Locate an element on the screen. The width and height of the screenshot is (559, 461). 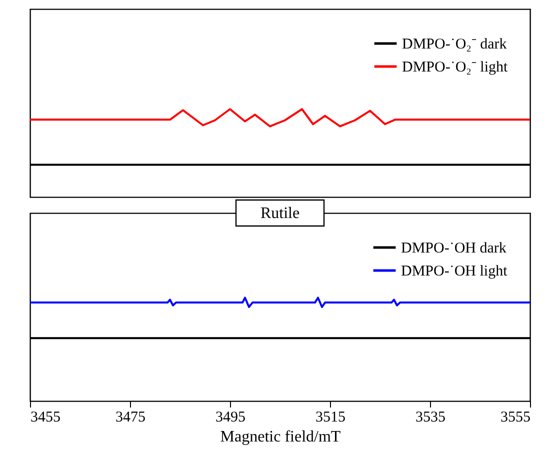
x-tick-label: 3535 is located at coordinates (431, 418).